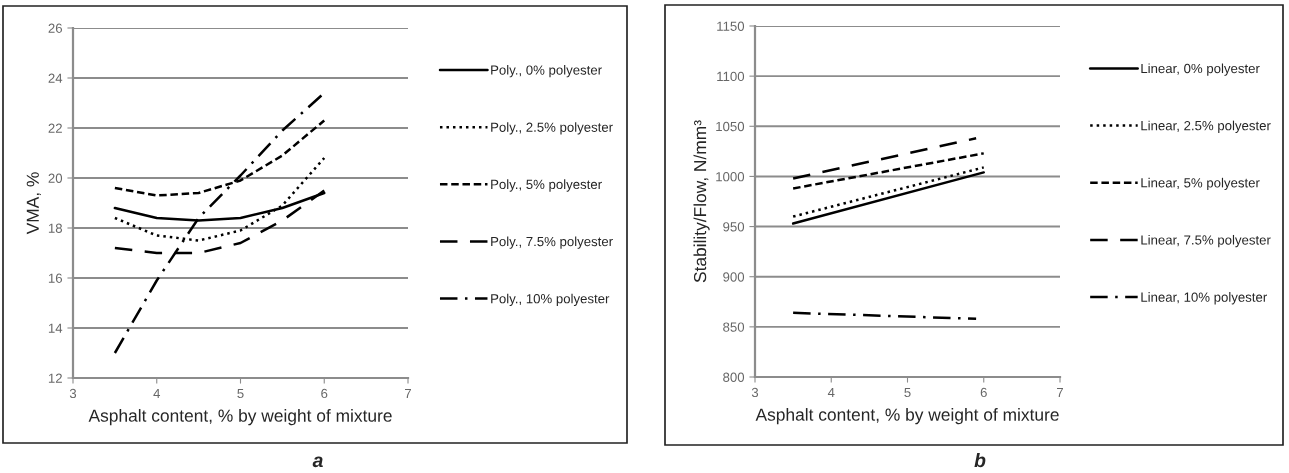 This screenshot has height=473, width=1289. I want to click on legend-label: Poly., 0% polyester, so click(546, 71).